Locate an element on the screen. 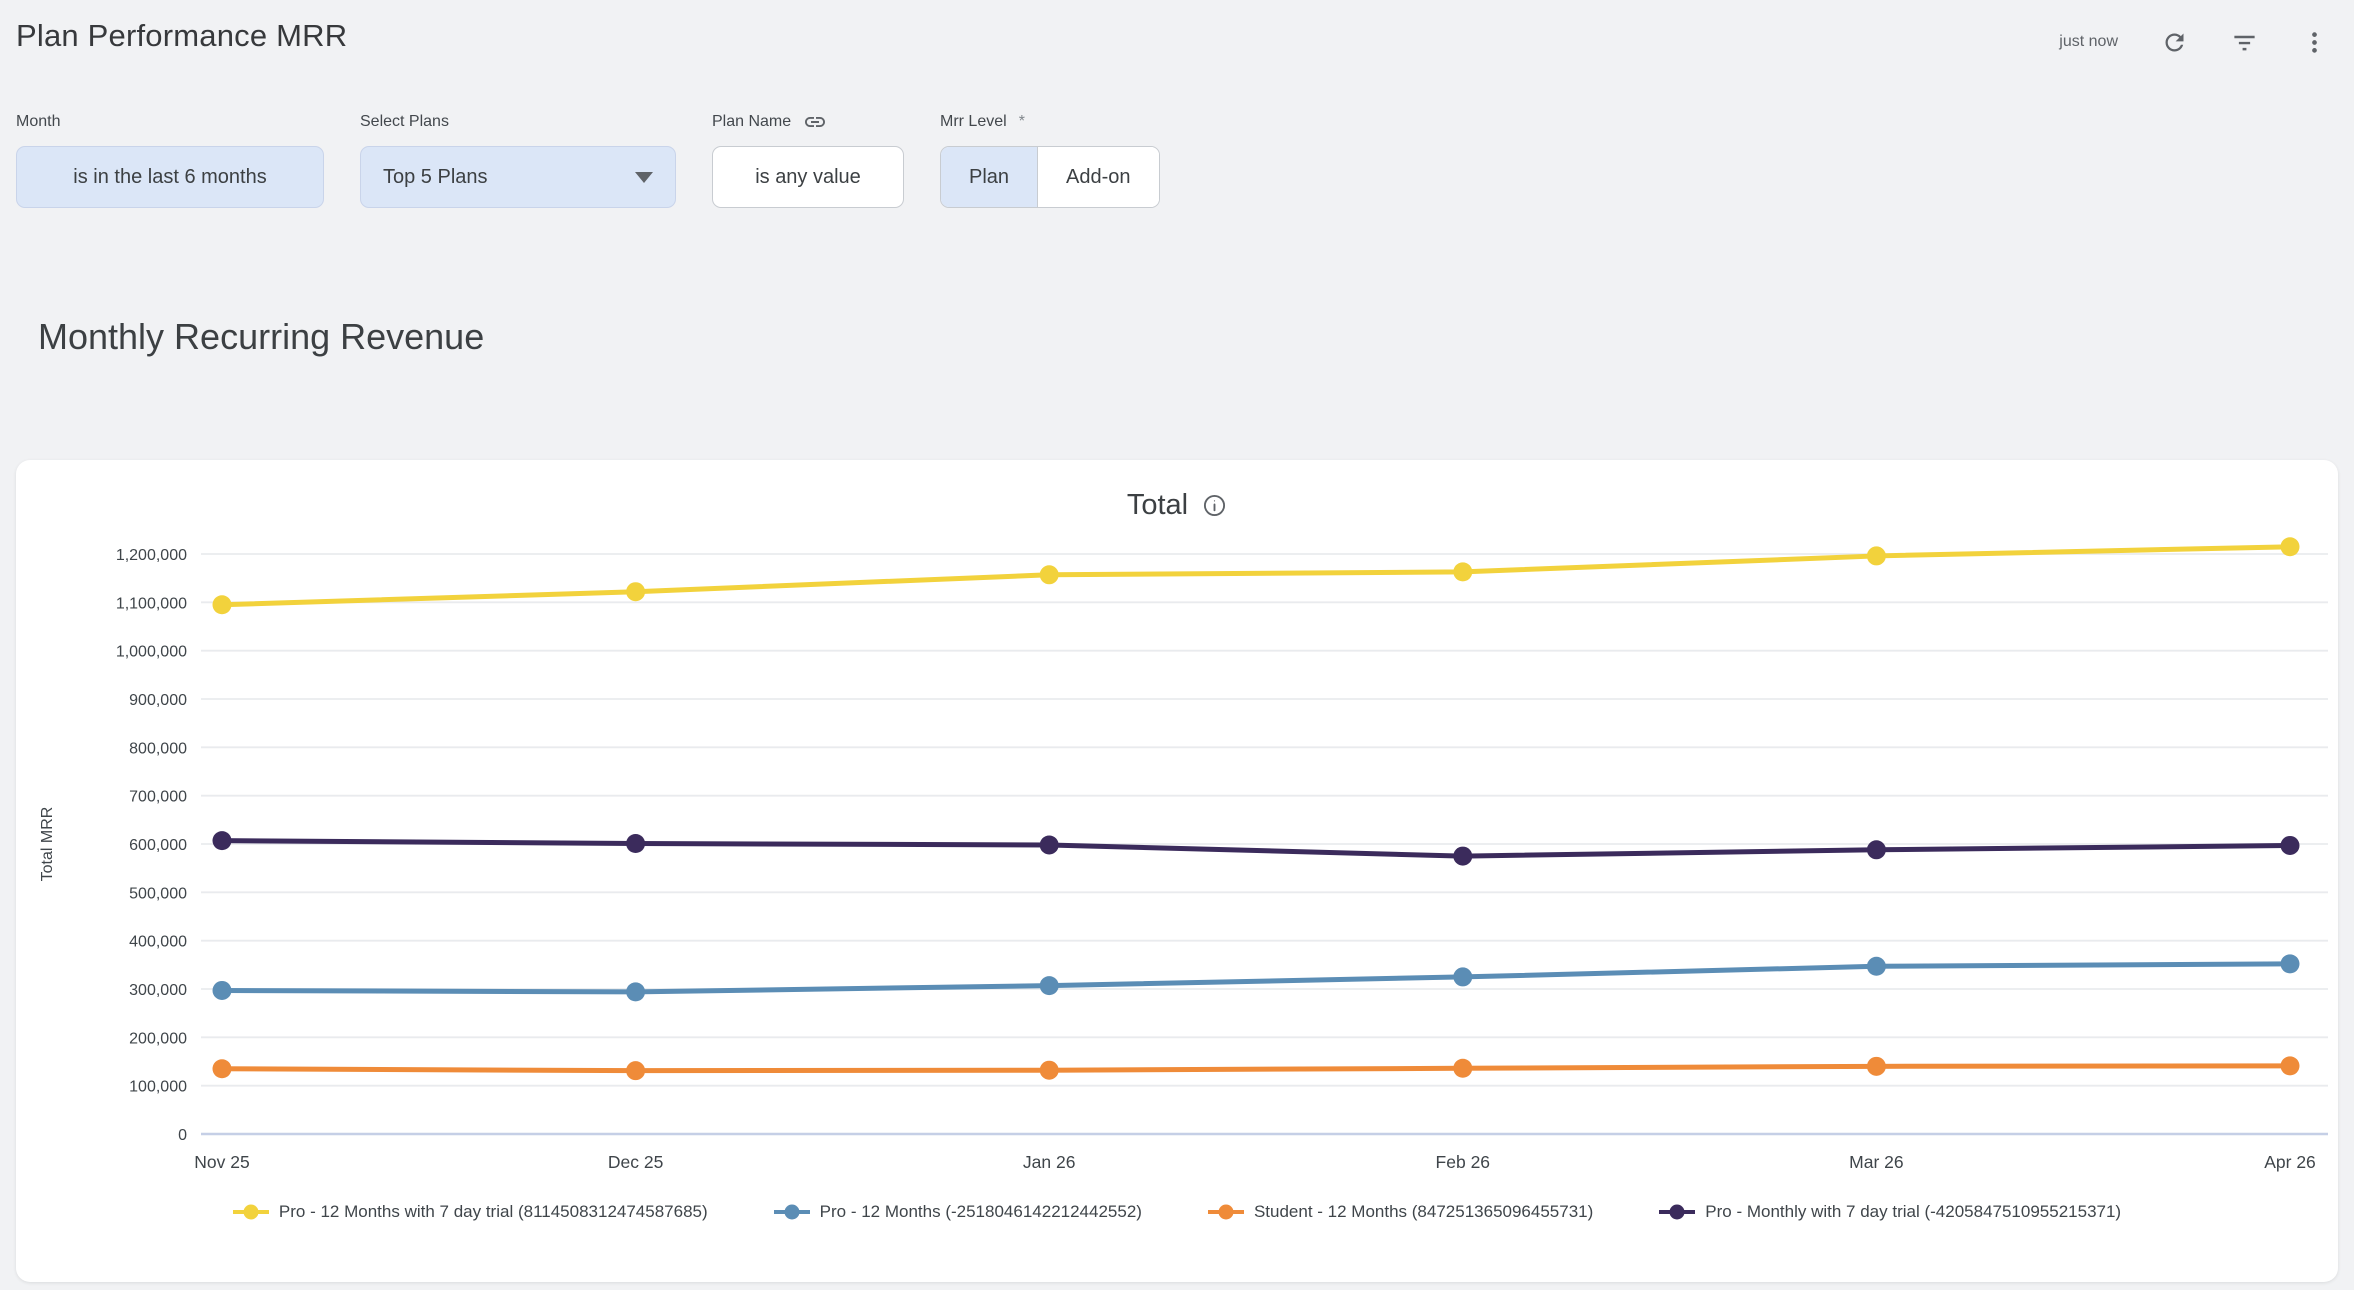  select-plans-filter-label: Select Plans is located at coordinates (404, 121).